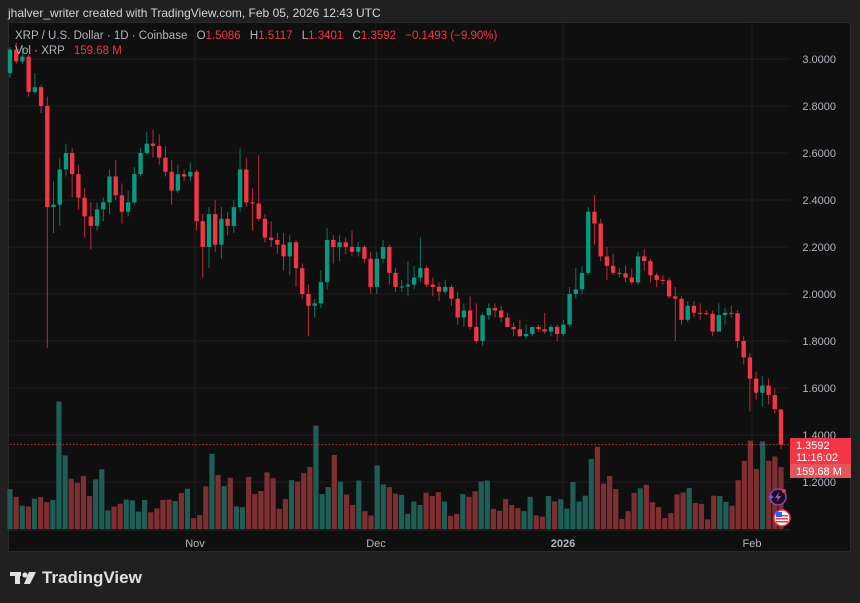 The height and width of the screenshot is (603, 860). What do you see at coordinates (782, 518) in the screenshot?
I see `us-flag-icon` at bounding box center [782, 518].